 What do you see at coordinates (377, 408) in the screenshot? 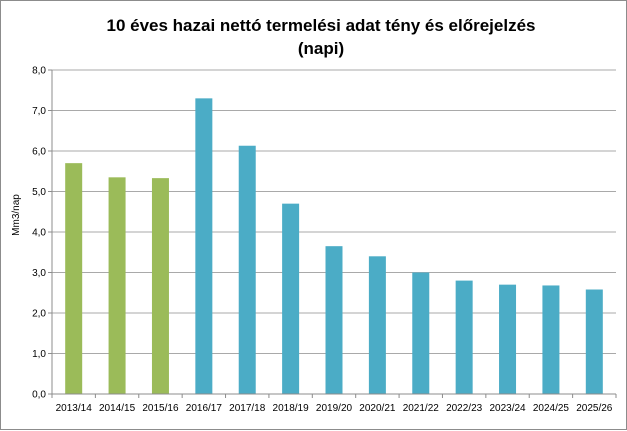
I see `x-tick-label: 2020/21` at bounding box center [377, 408].